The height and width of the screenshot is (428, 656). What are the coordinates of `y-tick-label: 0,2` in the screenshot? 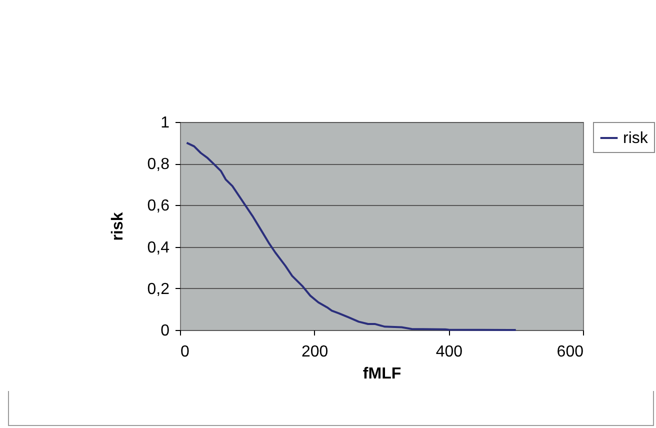 It's located at (158, 289).